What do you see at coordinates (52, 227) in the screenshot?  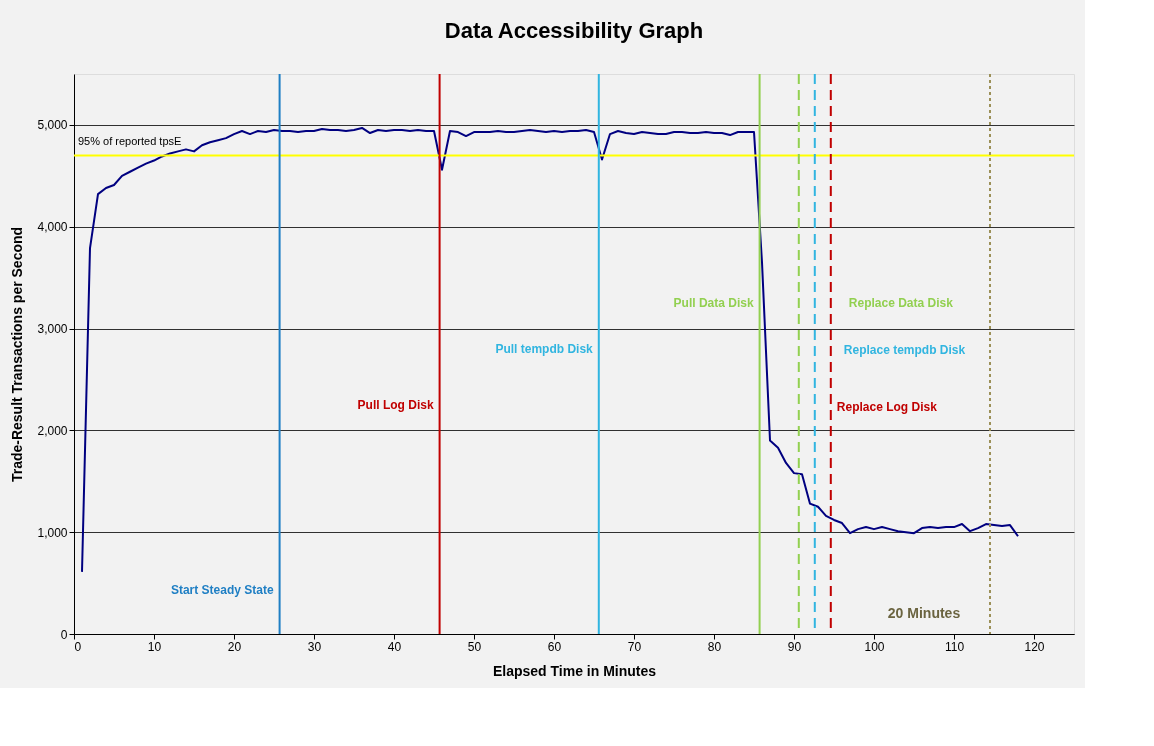 I see `y-tick-label: 4,000` at bounding box center [52, 227].